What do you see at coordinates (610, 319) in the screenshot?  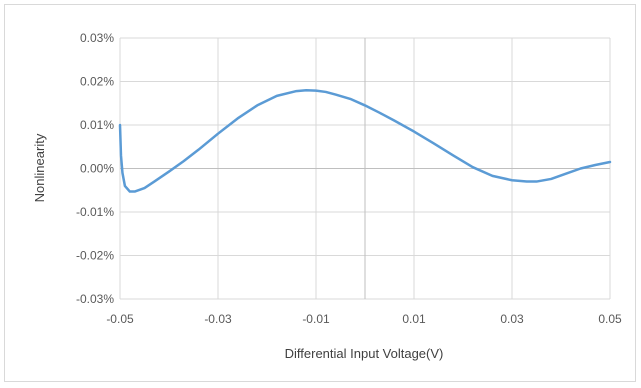 I see `x-tick-label: 0.05` at bounding box center [610, 319].